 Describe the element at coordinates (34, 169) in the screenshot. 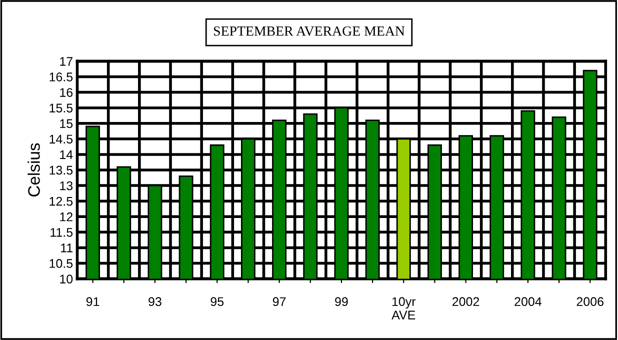

I see `y-axis-title: Celsius` at that location.